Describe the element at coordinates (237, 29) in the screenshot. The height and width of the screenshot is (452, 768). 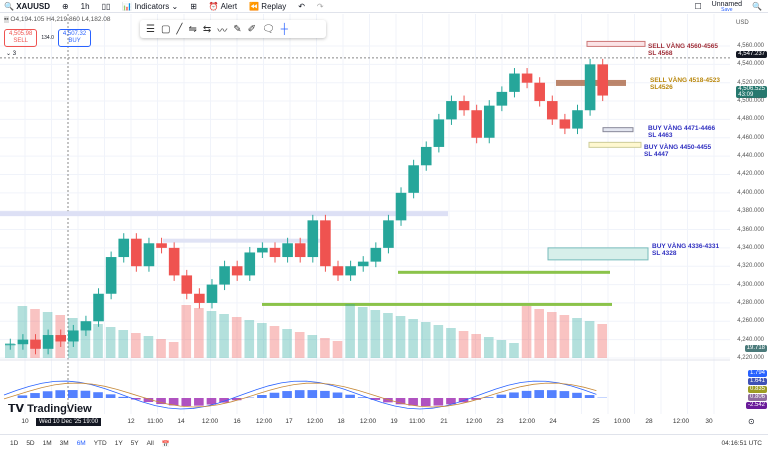
I see `brush-icon: ✎` at that location.